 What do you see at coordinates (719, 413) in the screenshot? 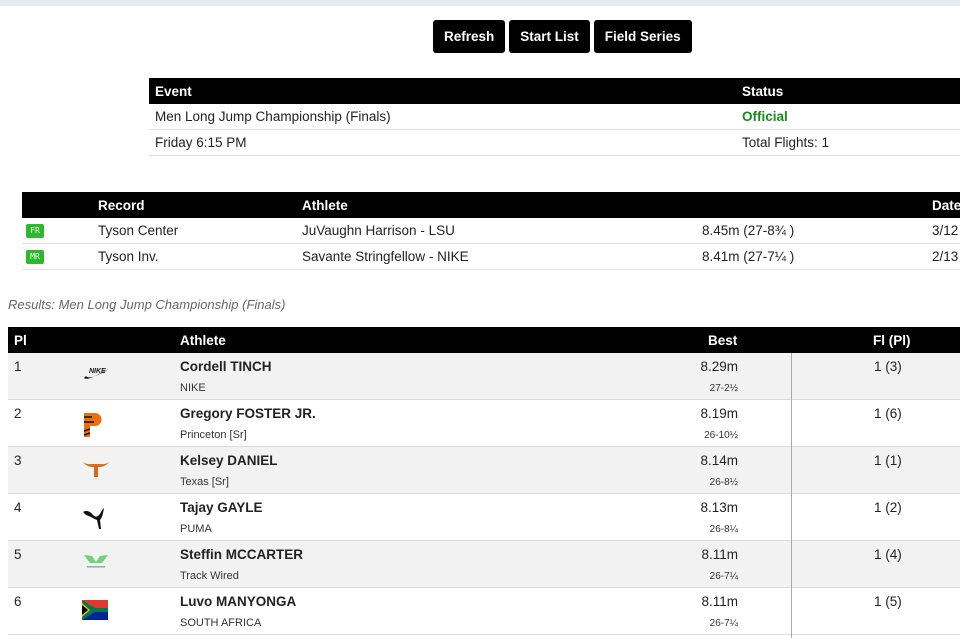
I see `best-mark: 8.19m` at bounding box center [719, 413].